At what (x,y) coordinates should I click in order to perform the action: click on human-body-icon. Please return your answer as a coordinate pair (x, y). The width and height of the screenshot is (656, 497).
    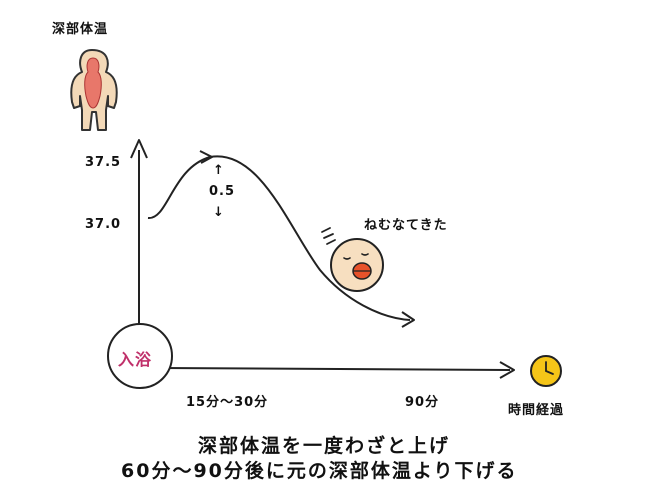
    Looking at the image, I should click on (94, 90).